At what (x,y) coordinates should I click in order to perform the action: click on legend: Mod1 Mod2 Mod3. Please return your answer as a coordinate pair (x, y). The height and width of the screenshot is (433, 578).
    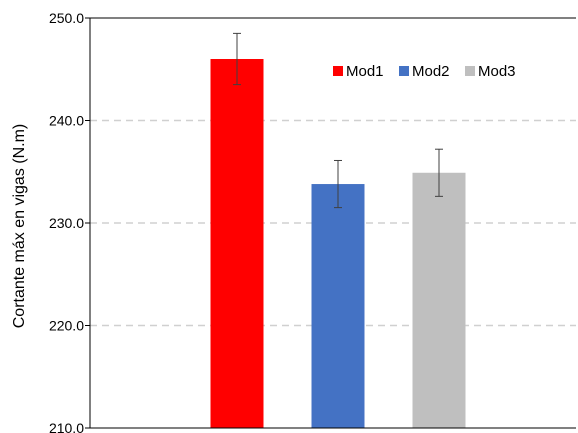
    Looking at the image, I should click on (424, 71).